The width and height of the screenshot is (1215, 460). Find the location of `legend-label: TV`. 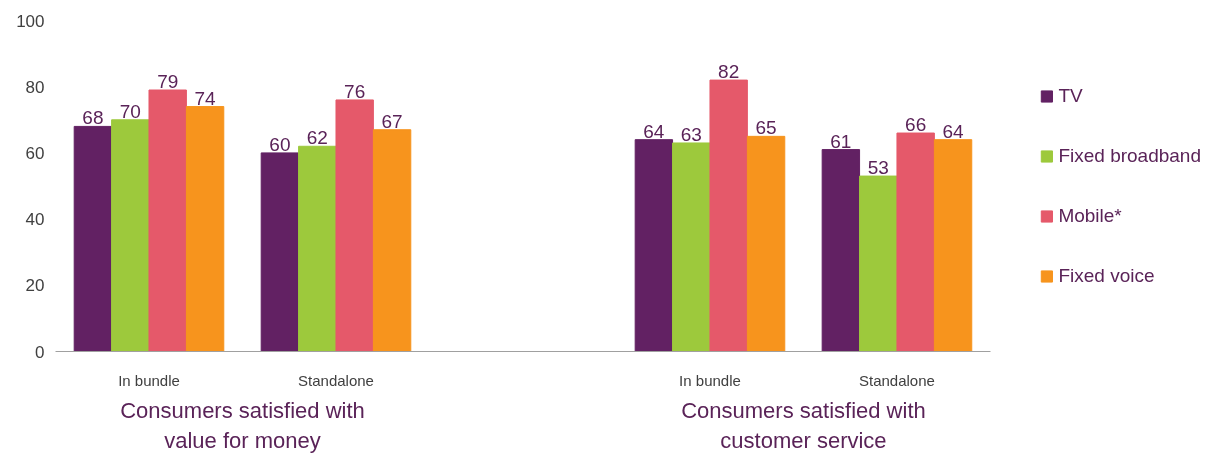

legend-label: TV is located at coordinates (1070, 95).